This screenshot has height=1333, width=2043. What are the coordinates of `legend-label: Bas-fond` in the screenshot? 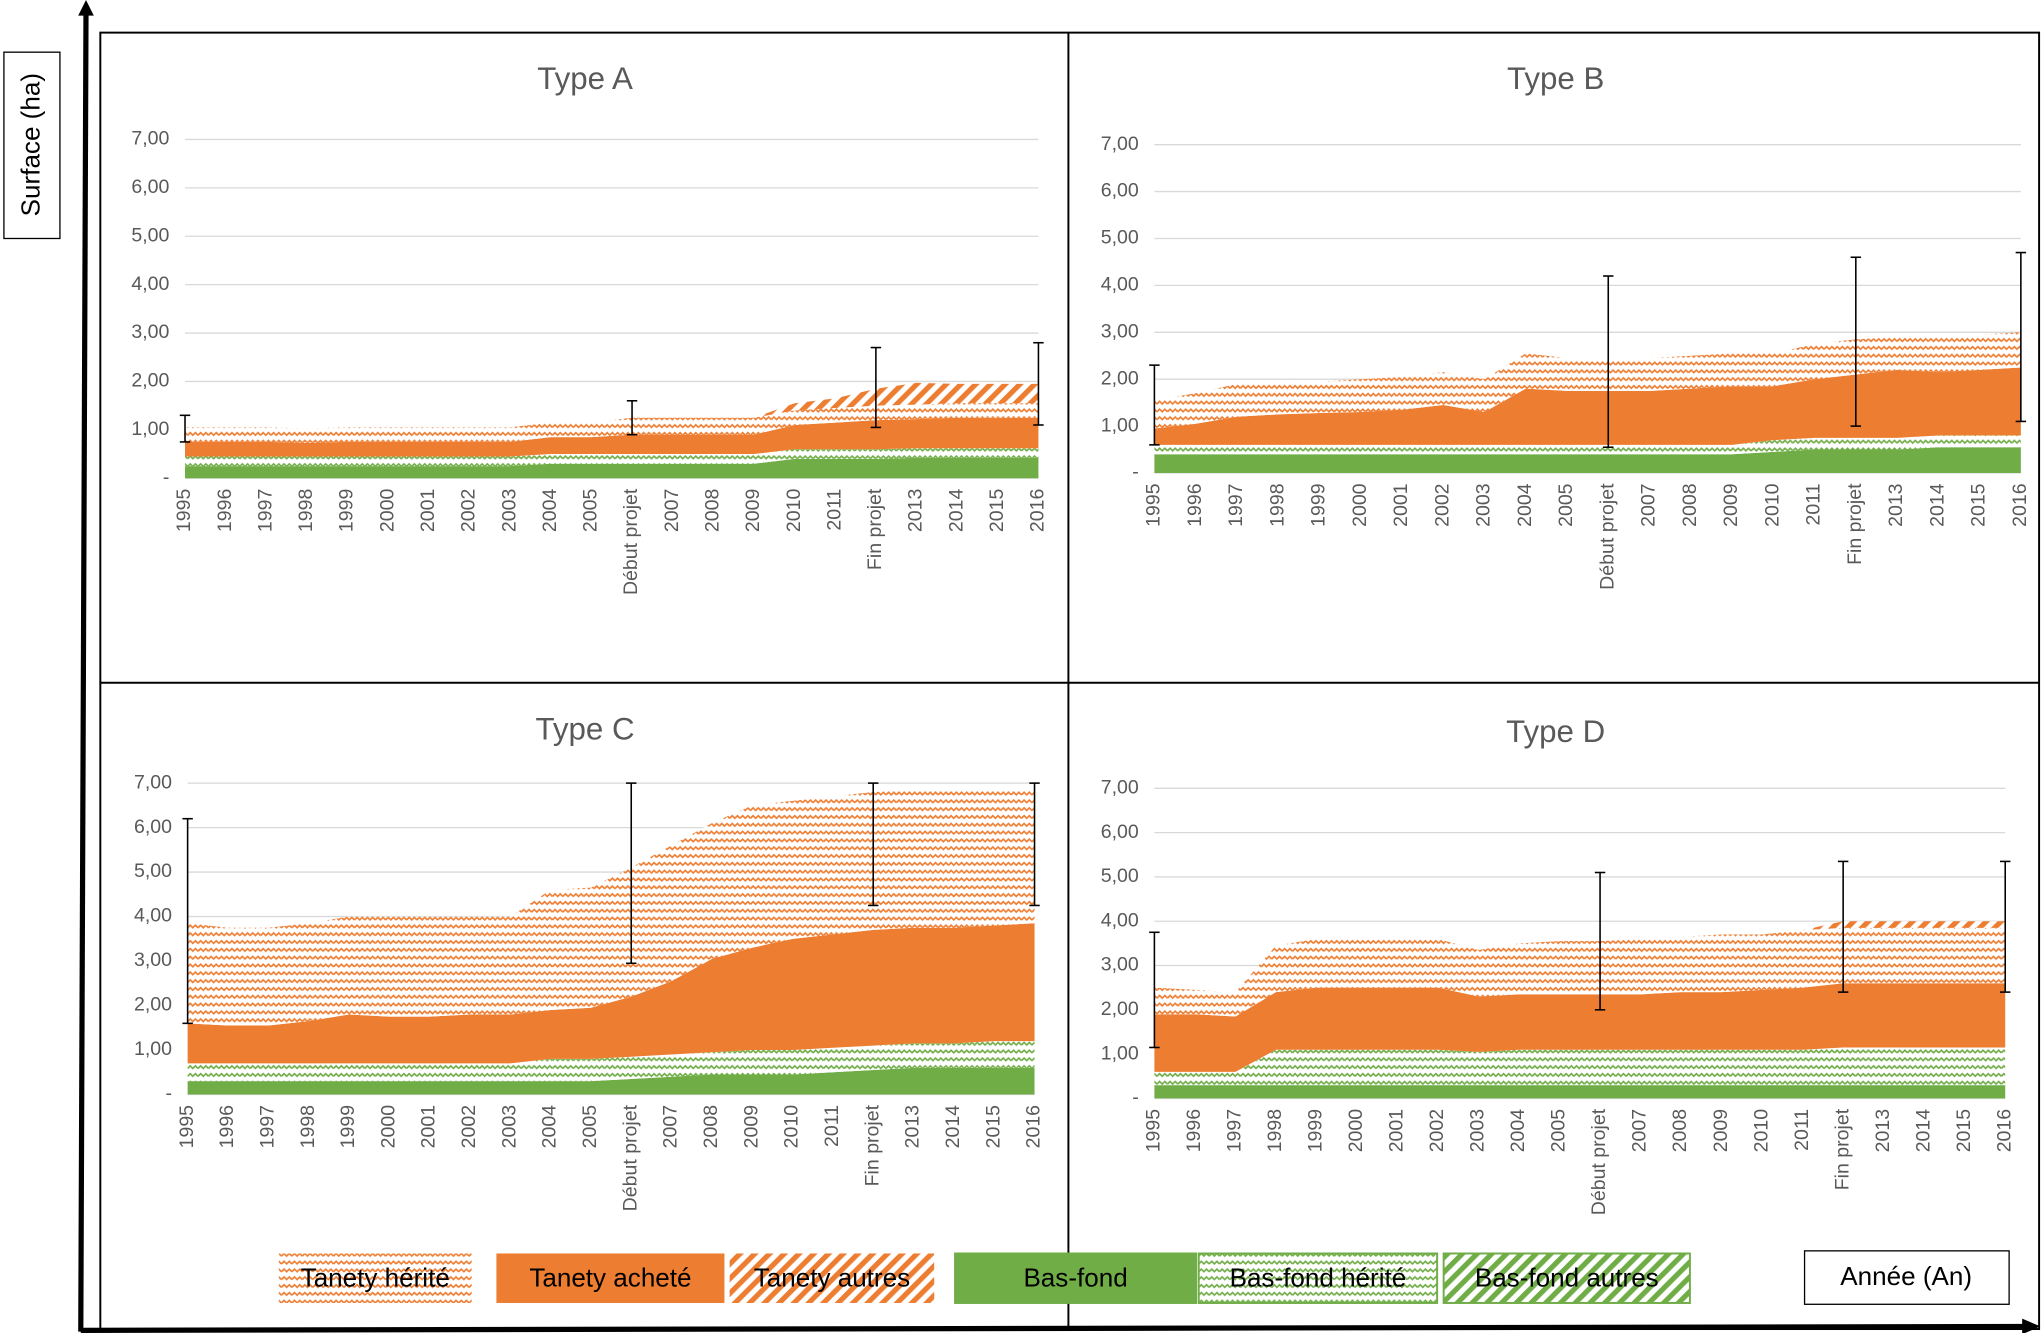 It's located at (1075, 1277).